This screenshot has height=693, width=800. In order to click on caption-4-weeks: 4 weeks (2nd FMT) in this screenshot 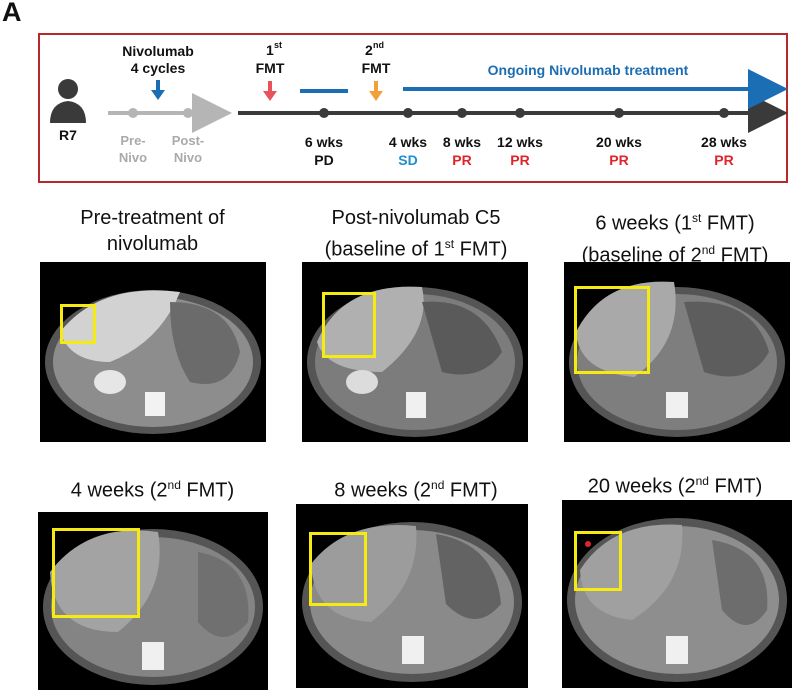, I will do `click(152, 488)`.